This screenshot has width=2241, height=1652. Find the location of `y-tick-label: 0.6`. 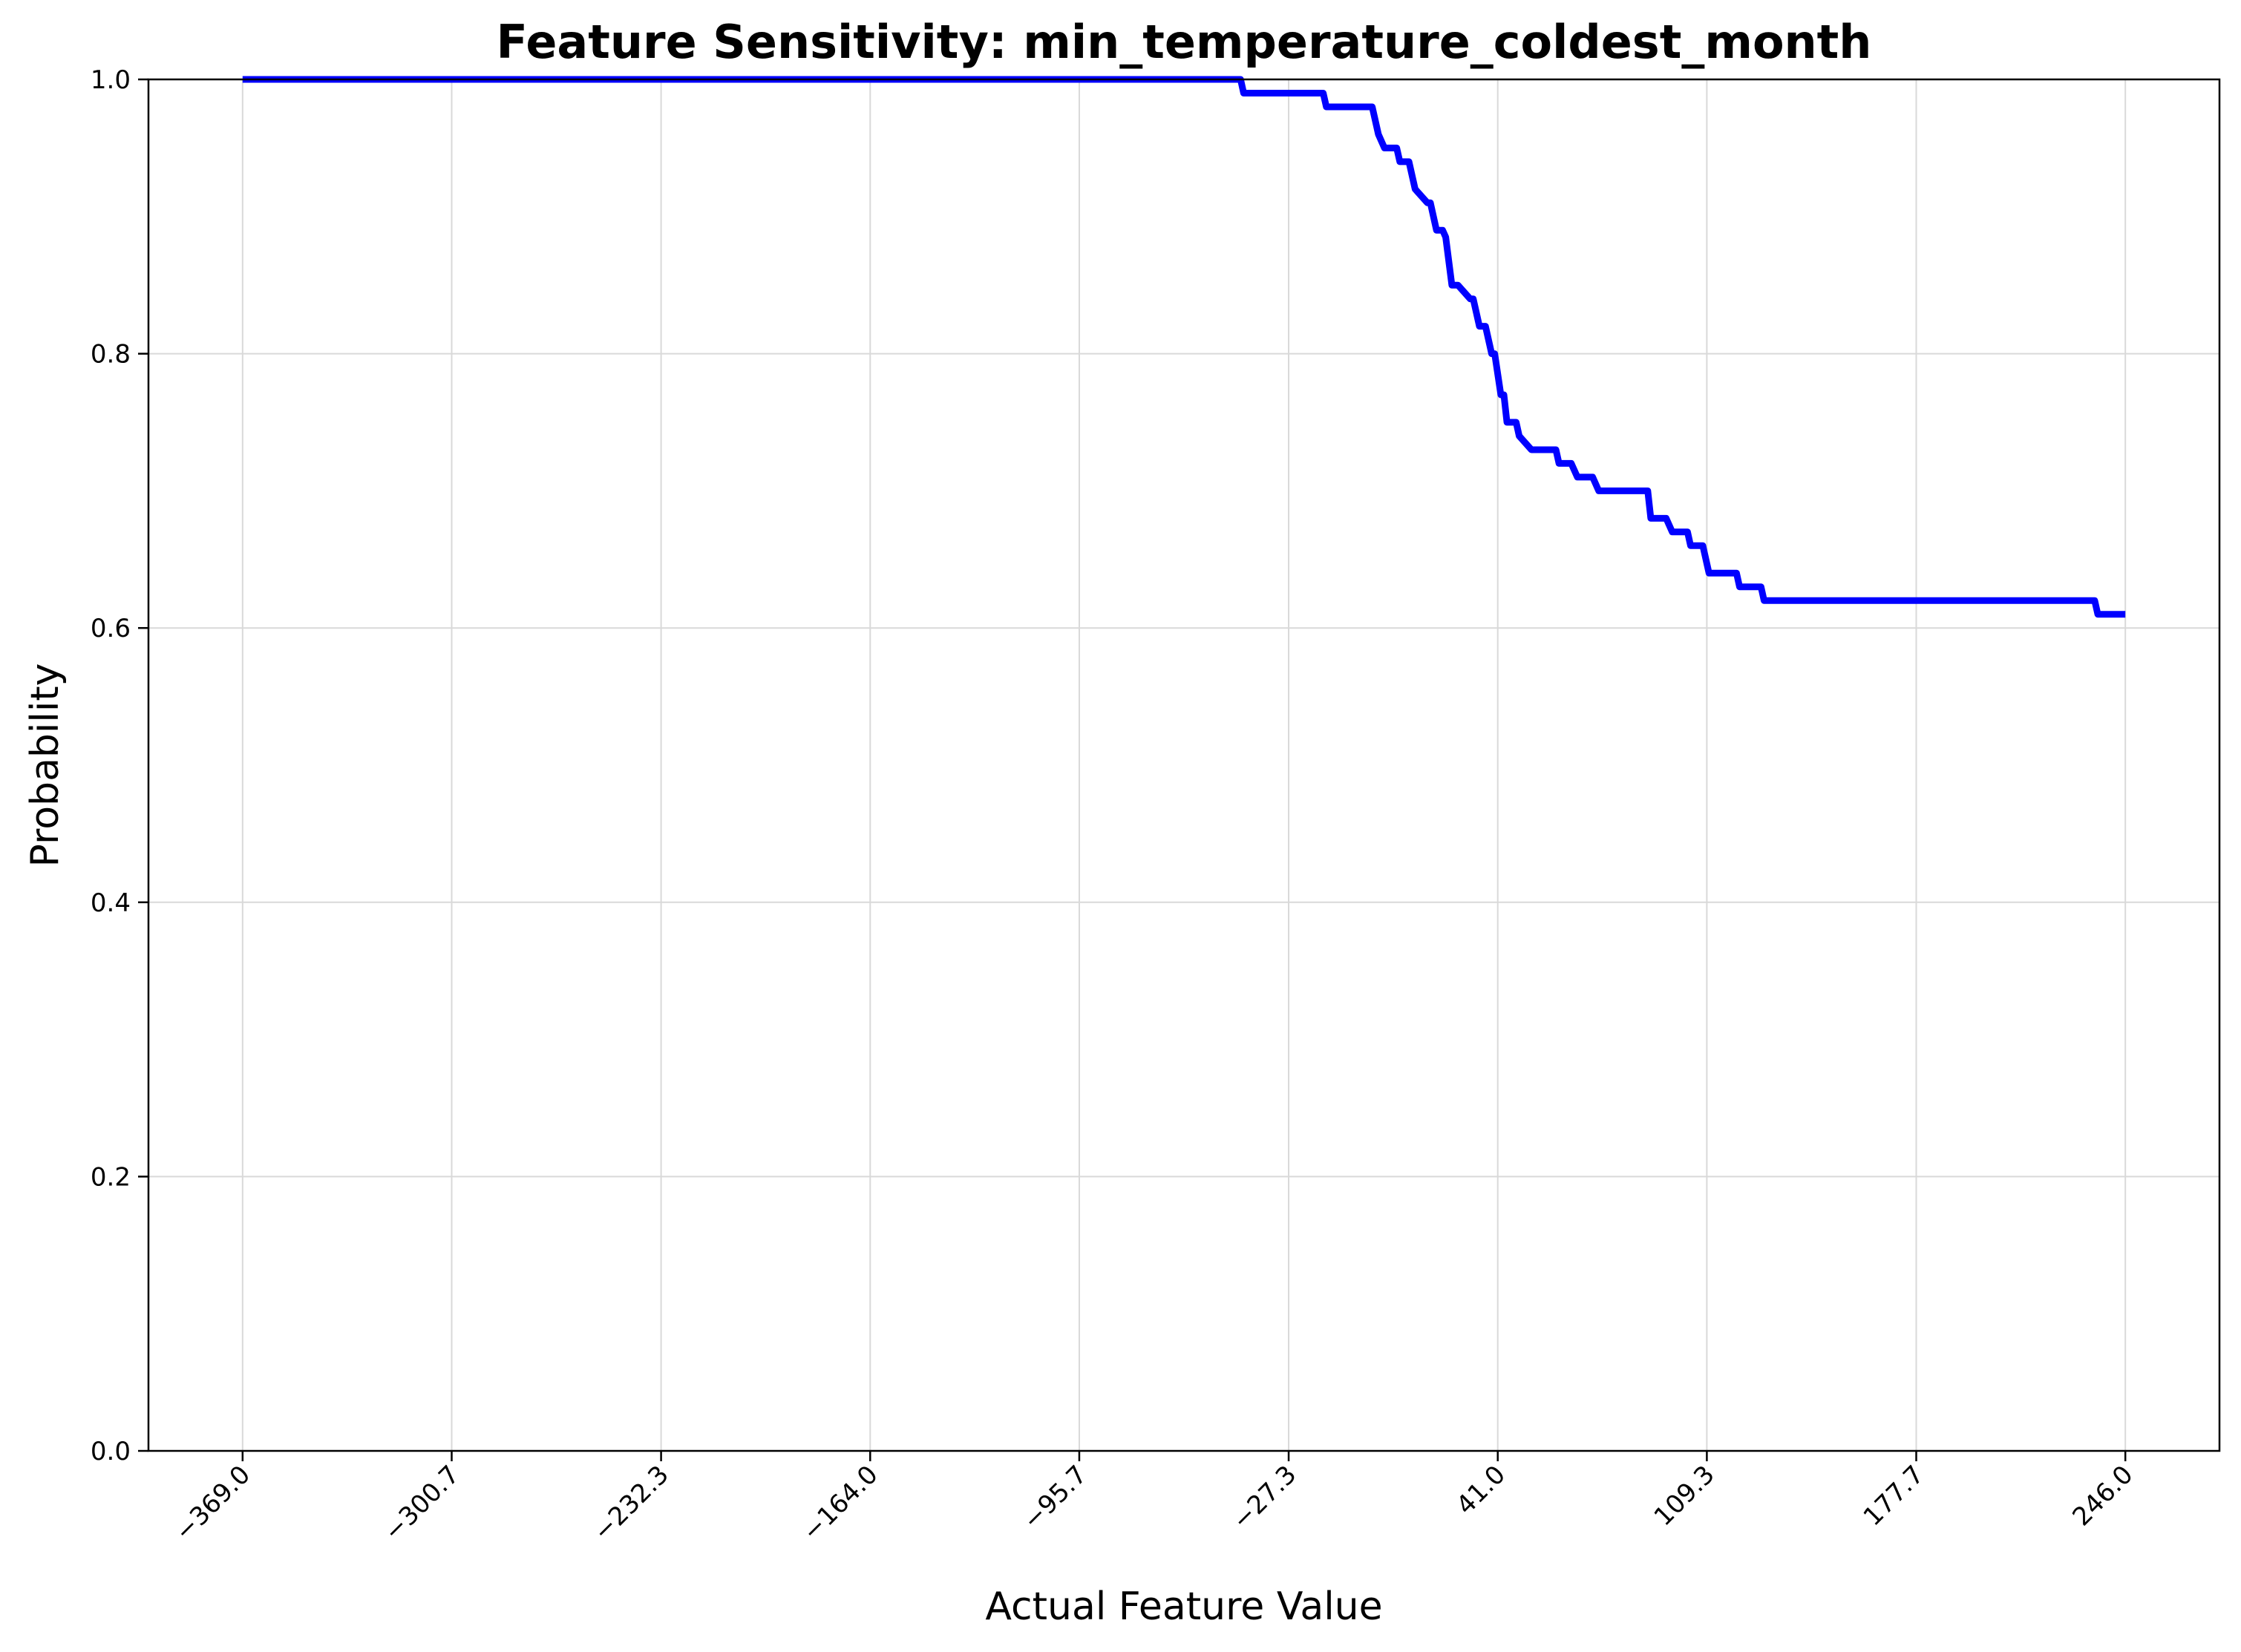

y-tick-label: 0.6 is located at coordinates (111, 628).